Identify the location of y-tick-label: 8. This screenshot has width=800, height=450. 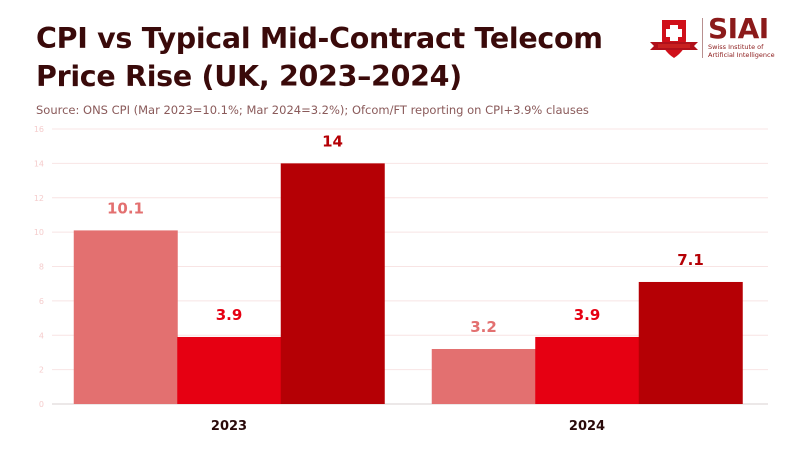
(41, 267).